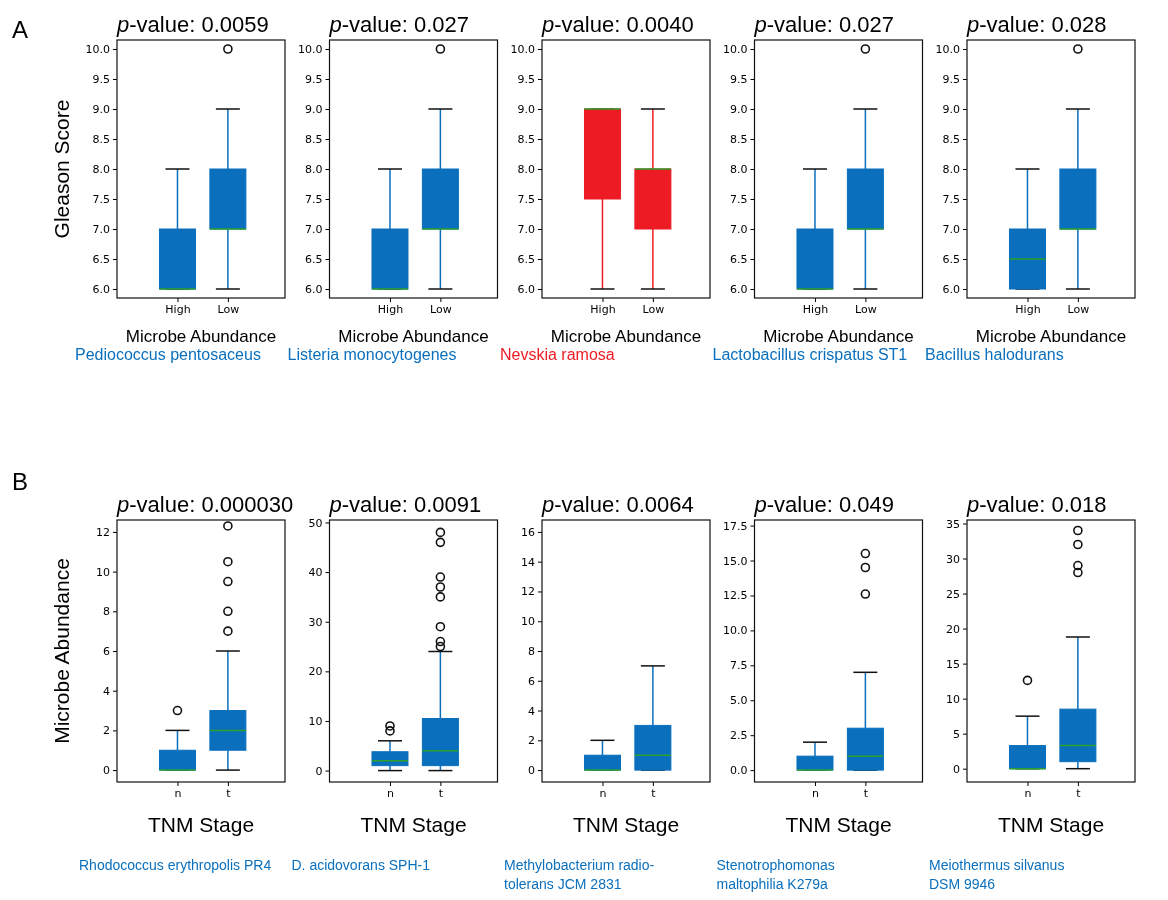  What do you see at coordinates (1036, 504) in the screenshot?
I see `chart-title: p-value: 0.018` at bounding box center [1036, 504].